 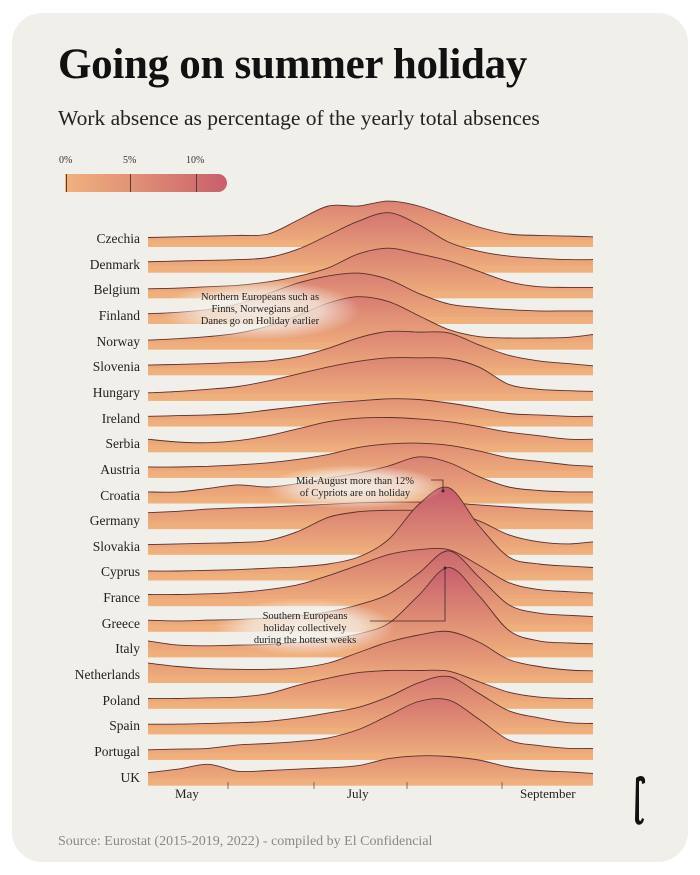 I want to click on country-label: Germany, so click(x=114, y=521).